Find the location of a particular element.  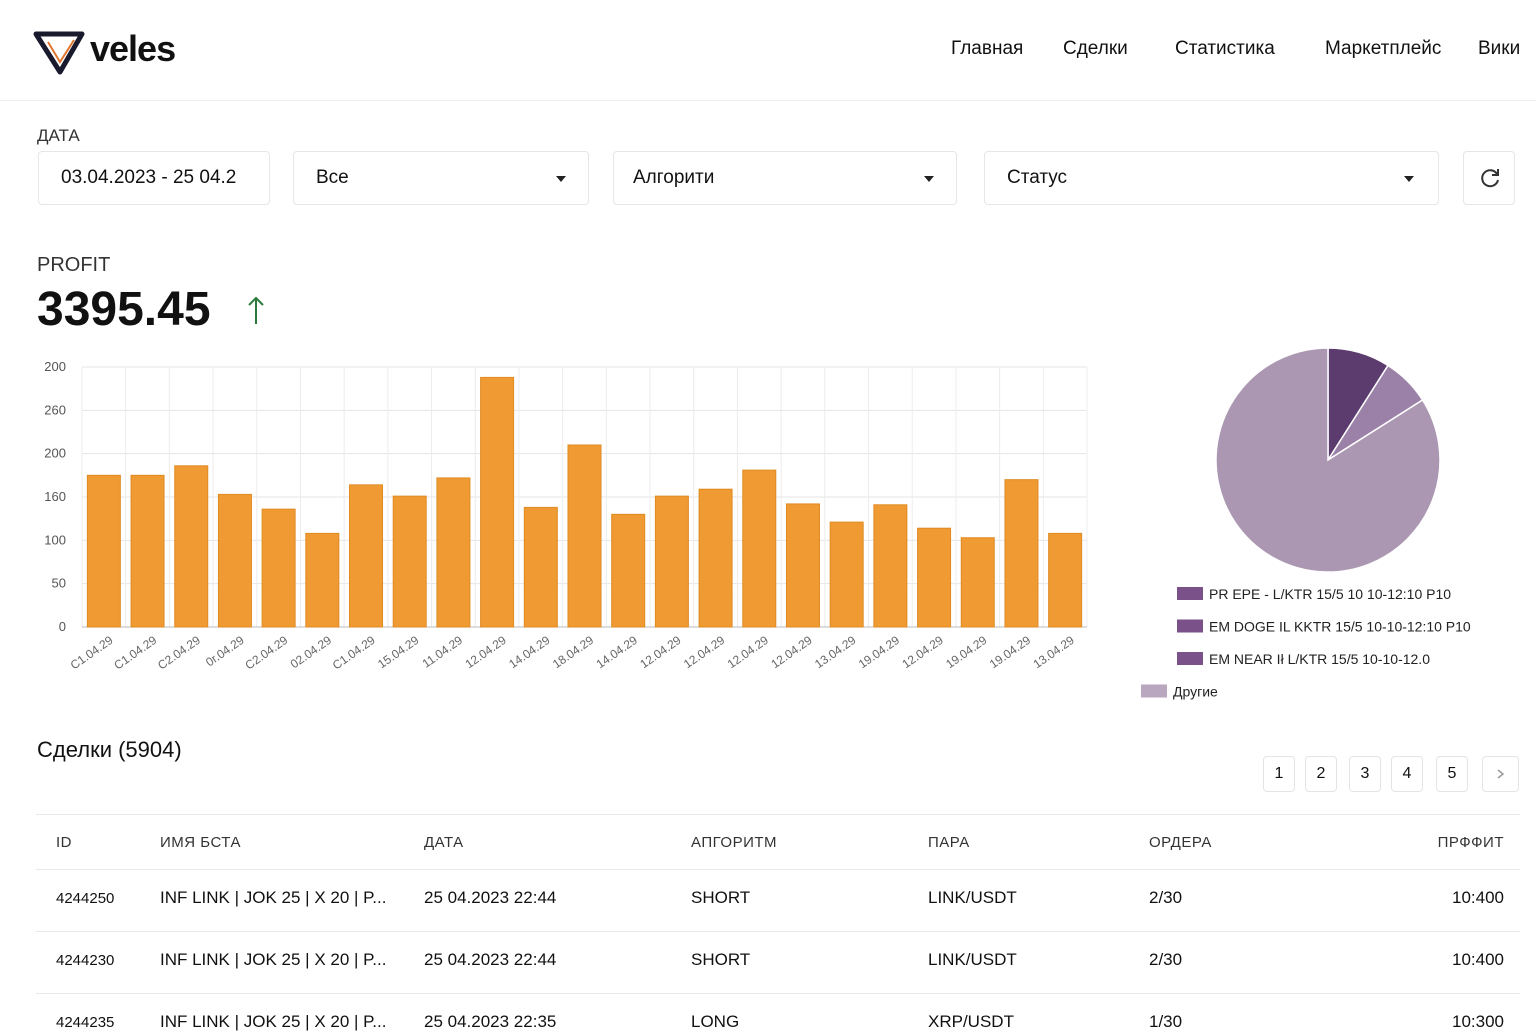

deals-title: Сделки (5904) is located at coordinates (109, 749).